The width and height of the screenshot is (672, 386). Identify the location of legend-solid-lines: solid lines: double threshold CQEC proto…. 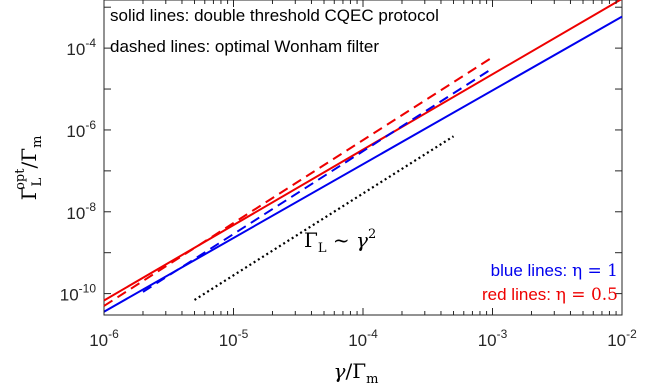
(274, 15).